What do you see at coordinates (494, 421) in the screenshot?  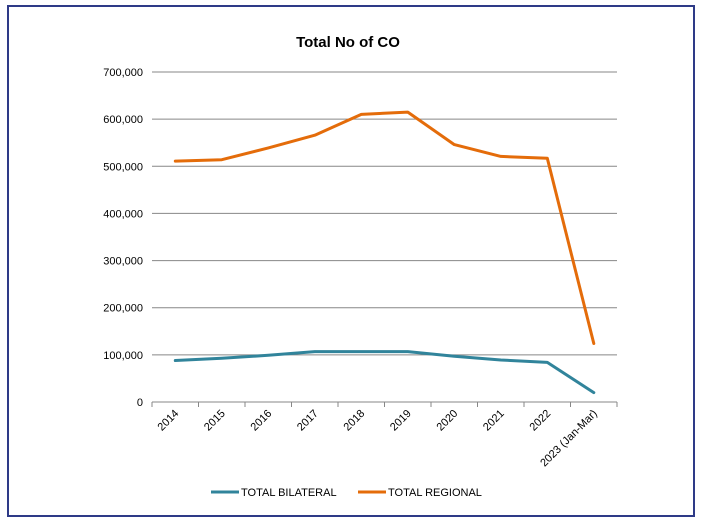 I see `x-tick-label: 2021` at bounding box center [494, 421].